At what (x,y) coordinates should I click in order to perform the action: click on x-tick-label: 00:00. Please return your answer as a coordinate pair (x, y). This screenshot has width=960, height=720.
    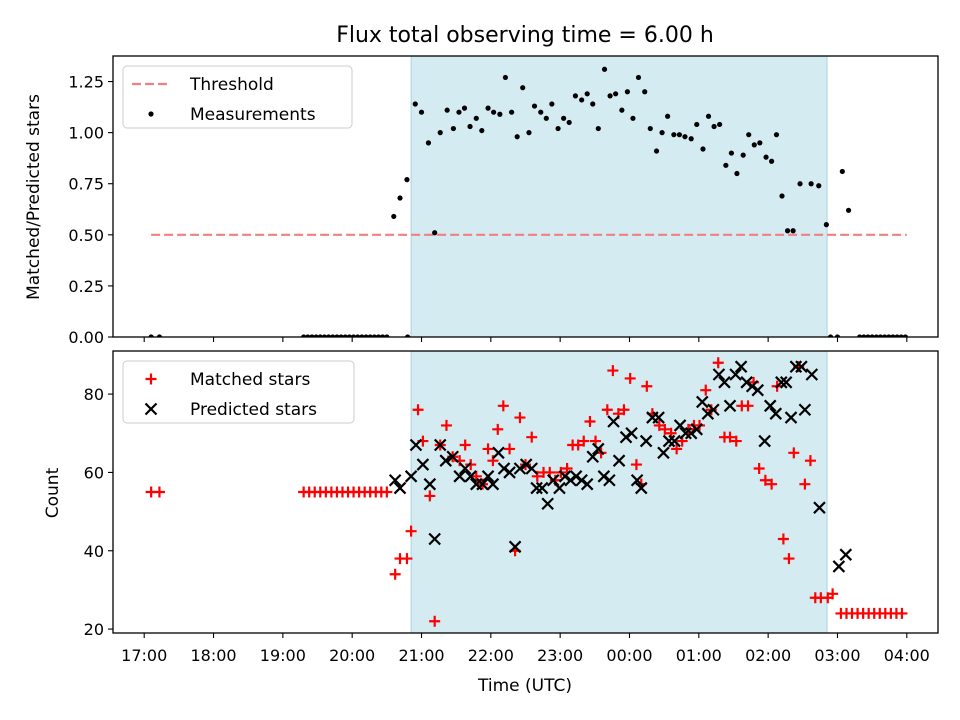
    Looking at the image, I should click on (629, 655).